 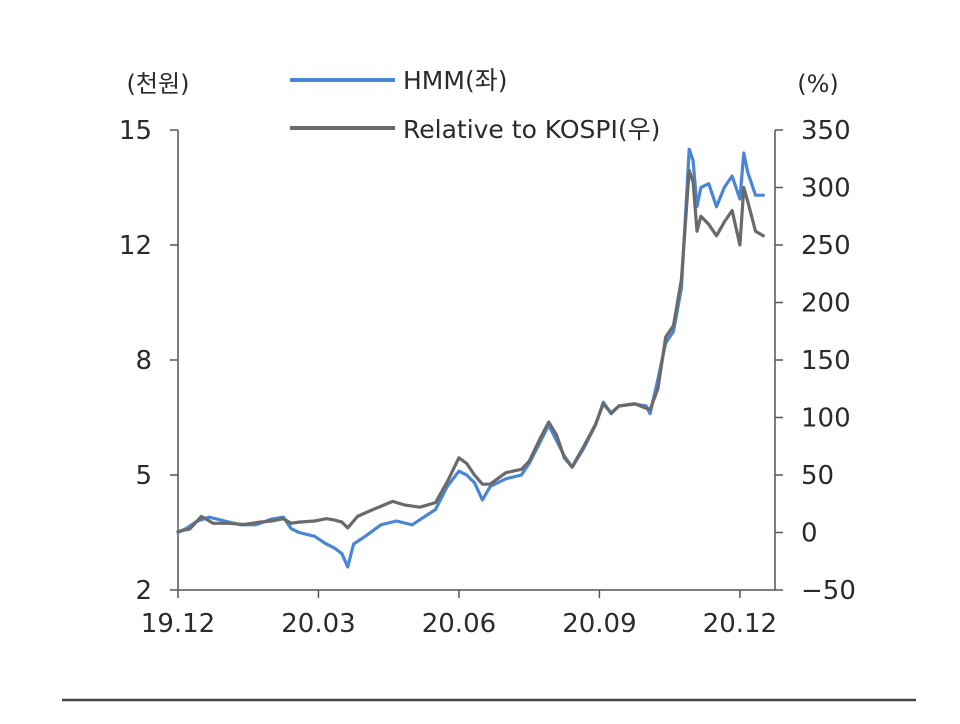 What do you see at coordinates (826, 131) in the screenshot?
I see `right-tick-label: 350` at bounding box center [826, 131].